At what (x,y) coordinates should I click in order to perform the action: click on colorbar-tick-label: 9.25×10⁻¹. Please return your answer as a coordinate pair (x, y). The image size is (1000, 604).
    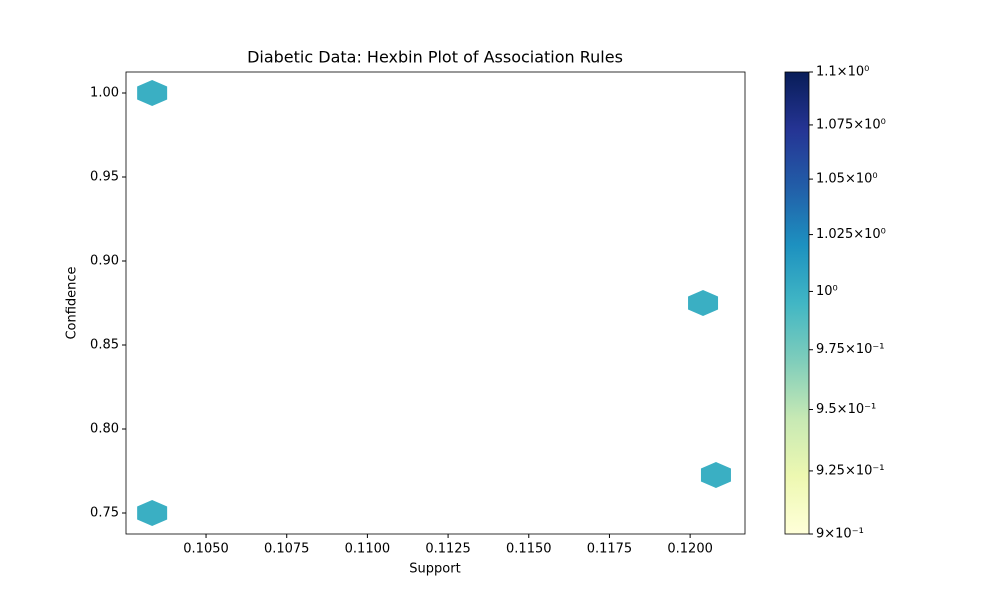
    Looking at the image, I should click on (850, 470).